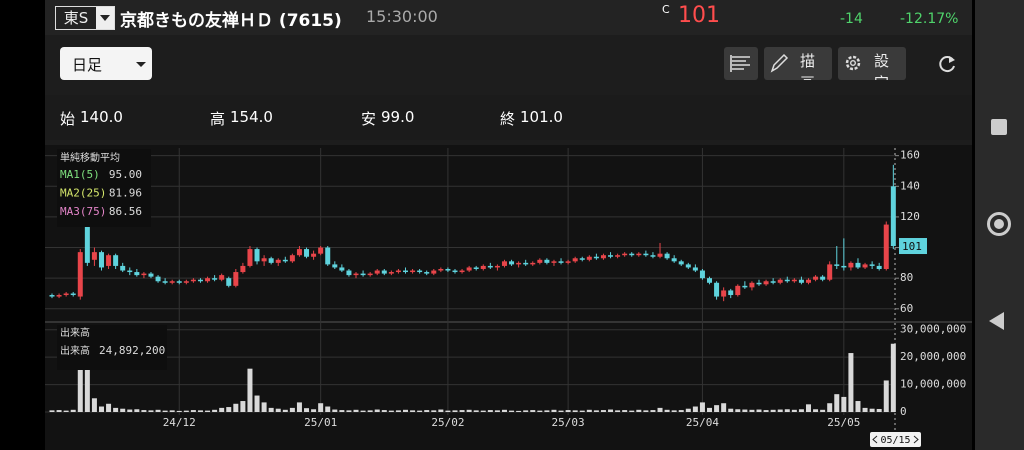 The image size is (1024, 450). I want to click on volume-legend-box, so click(112, 347).